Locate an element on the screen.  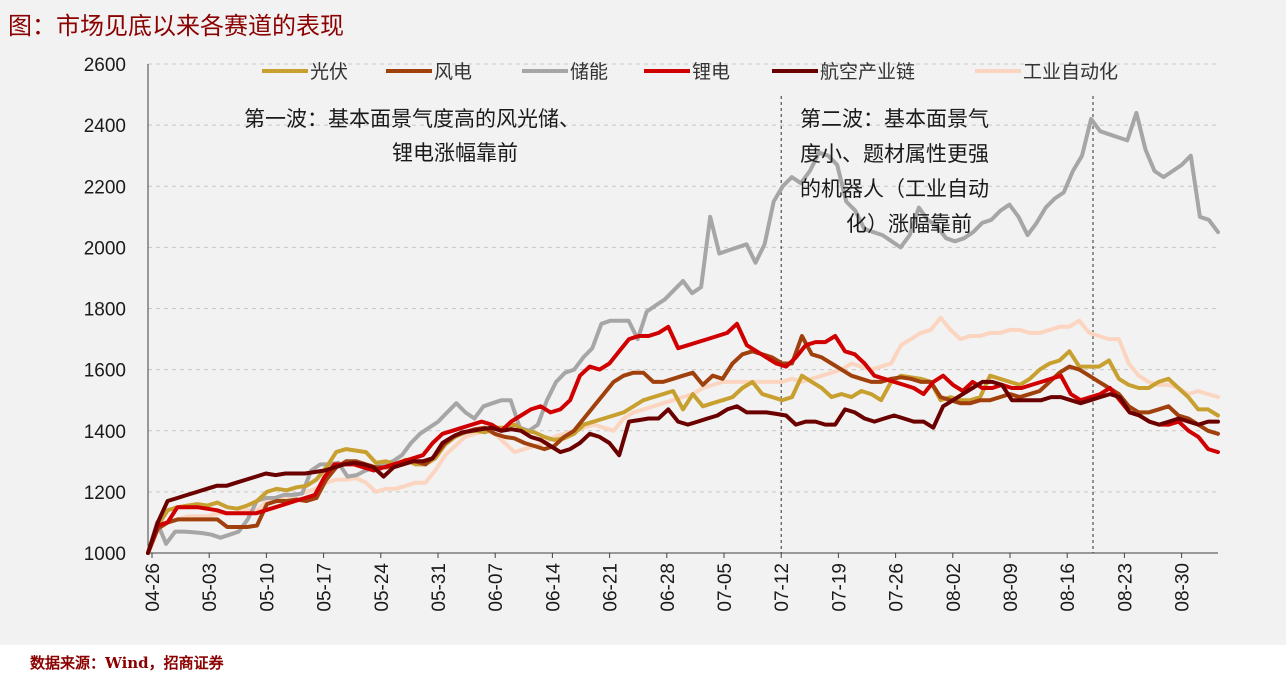
x-tick-label: 08-02 is located at coordinates (954, 587).